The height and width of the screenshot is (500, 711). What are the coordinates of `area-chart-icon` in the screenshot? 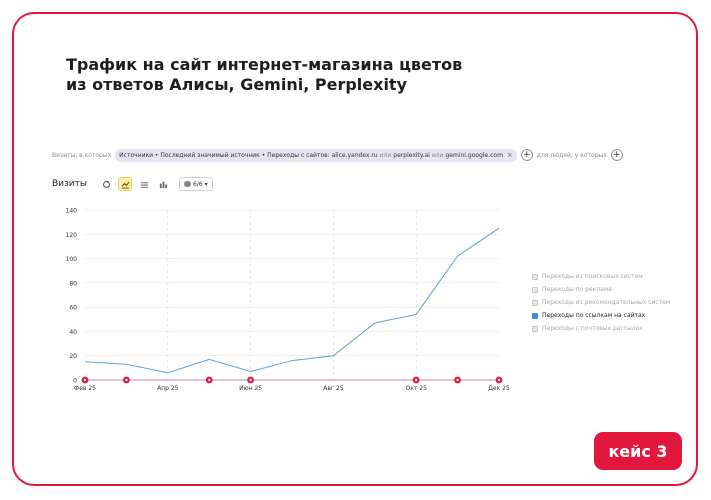 It's located at (144, 184).